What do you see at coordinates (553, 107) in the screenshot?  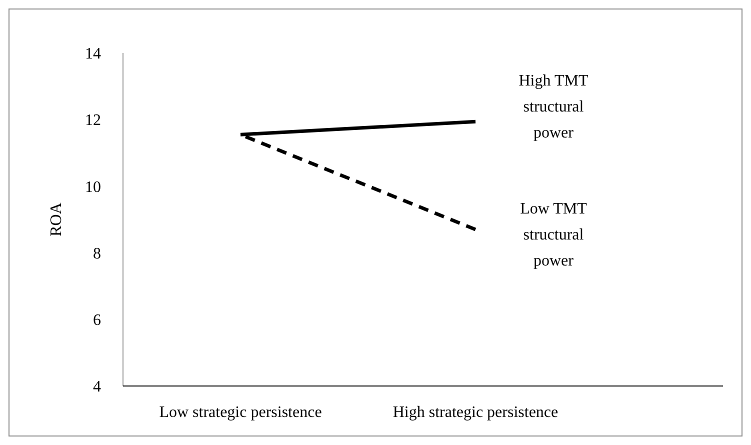 I see `text: High TMT structural power` at bounding box center [553, 107].